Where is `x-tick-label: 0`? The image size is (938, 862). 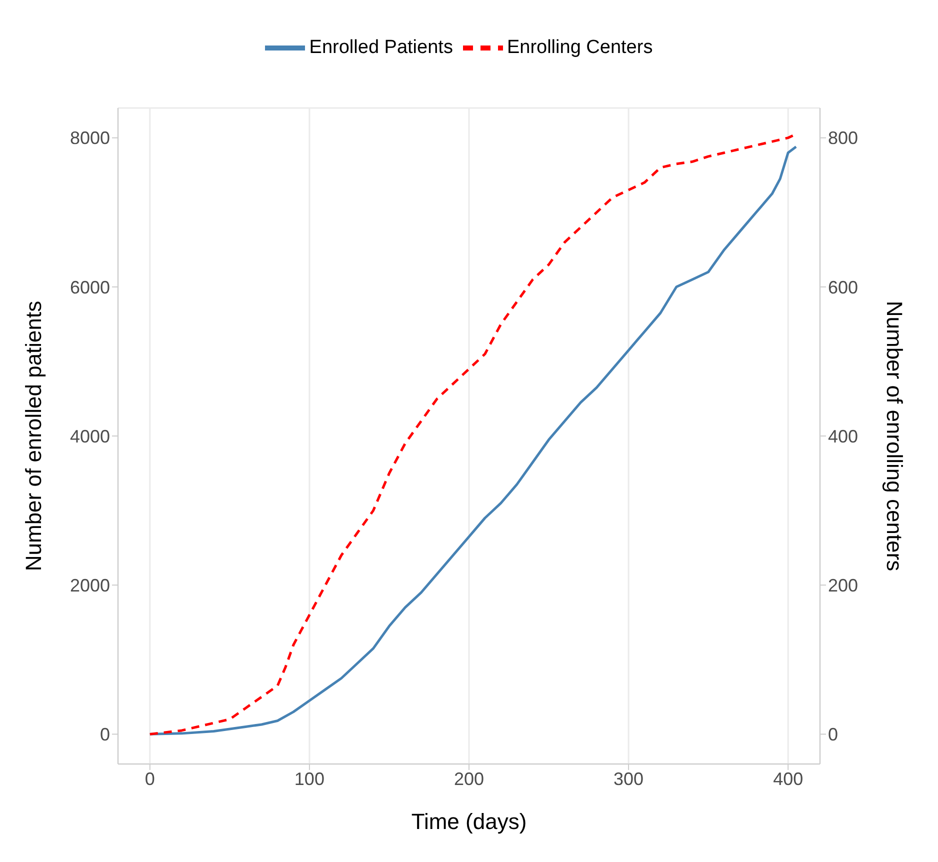
x-tick-label: 0 is located at coordinates (149, 778).